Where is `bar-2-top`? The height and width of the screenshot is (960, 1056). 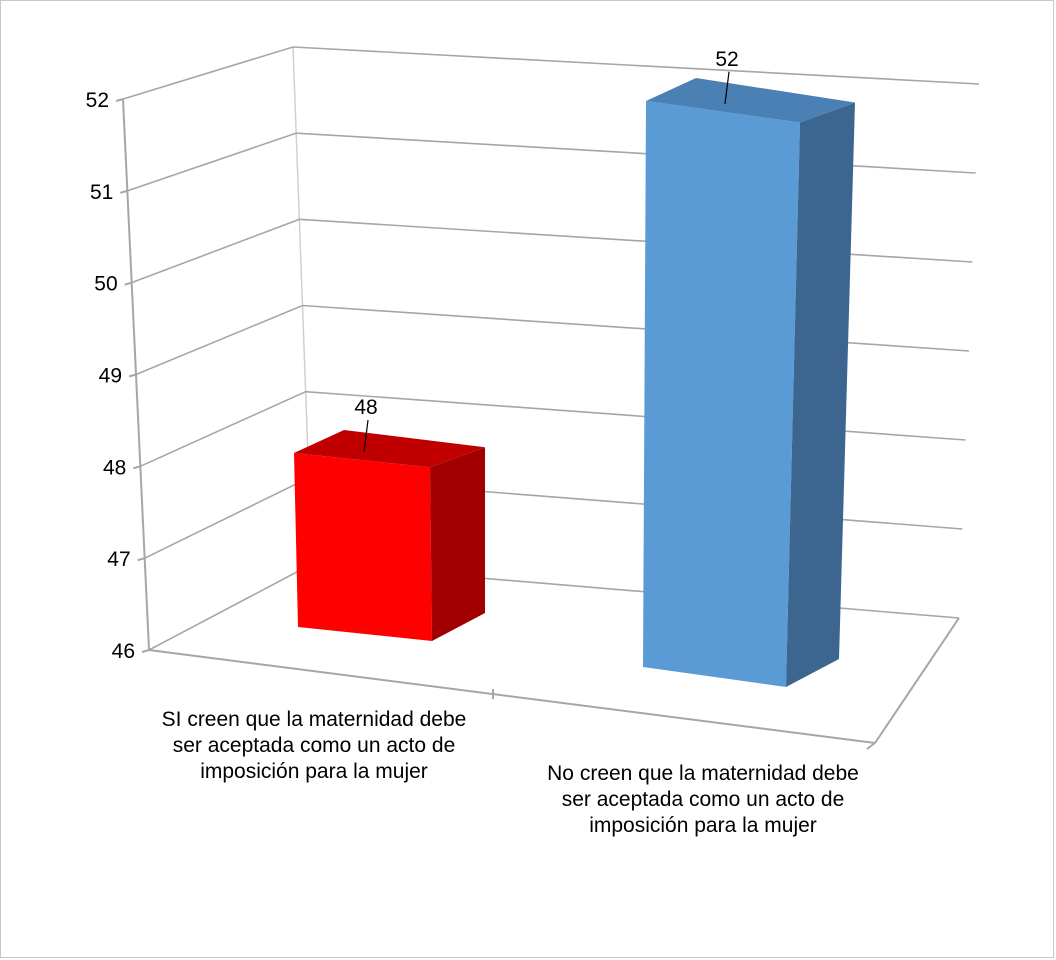 bar-2-top is located at coordinates (750, 100).